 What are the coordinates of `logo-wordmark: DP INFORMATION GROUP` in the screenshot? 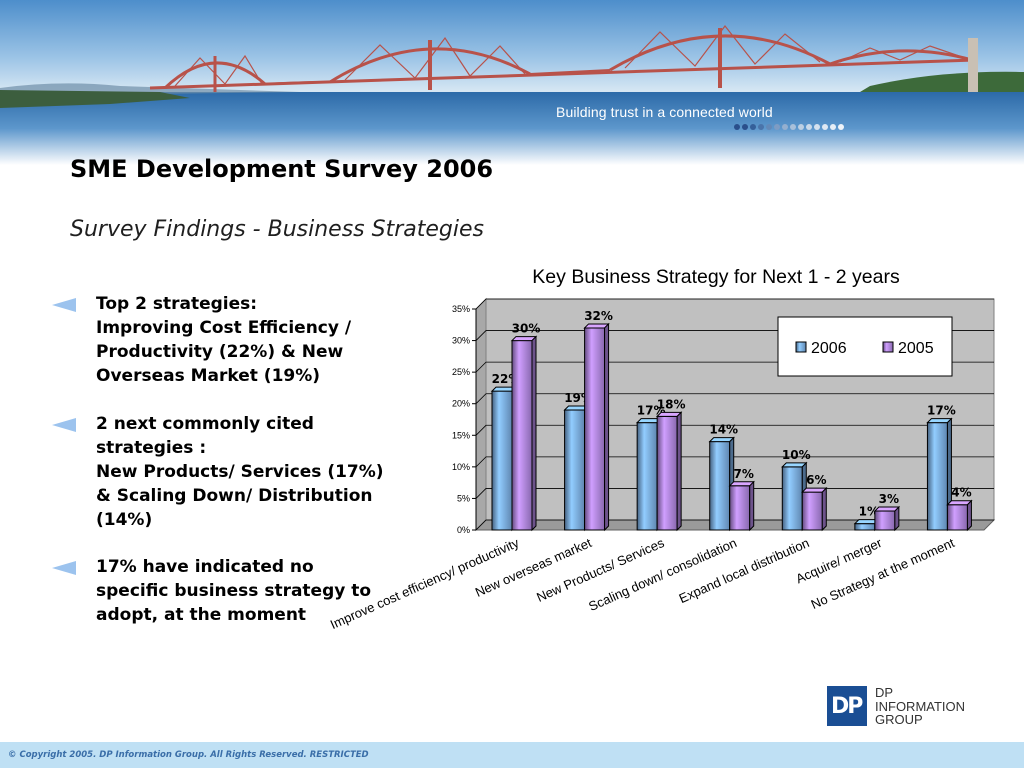 It's located at (920, 706).